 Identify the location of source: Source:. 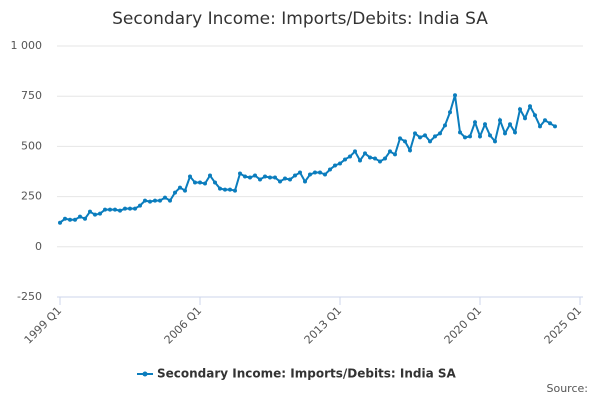
(568, 388).